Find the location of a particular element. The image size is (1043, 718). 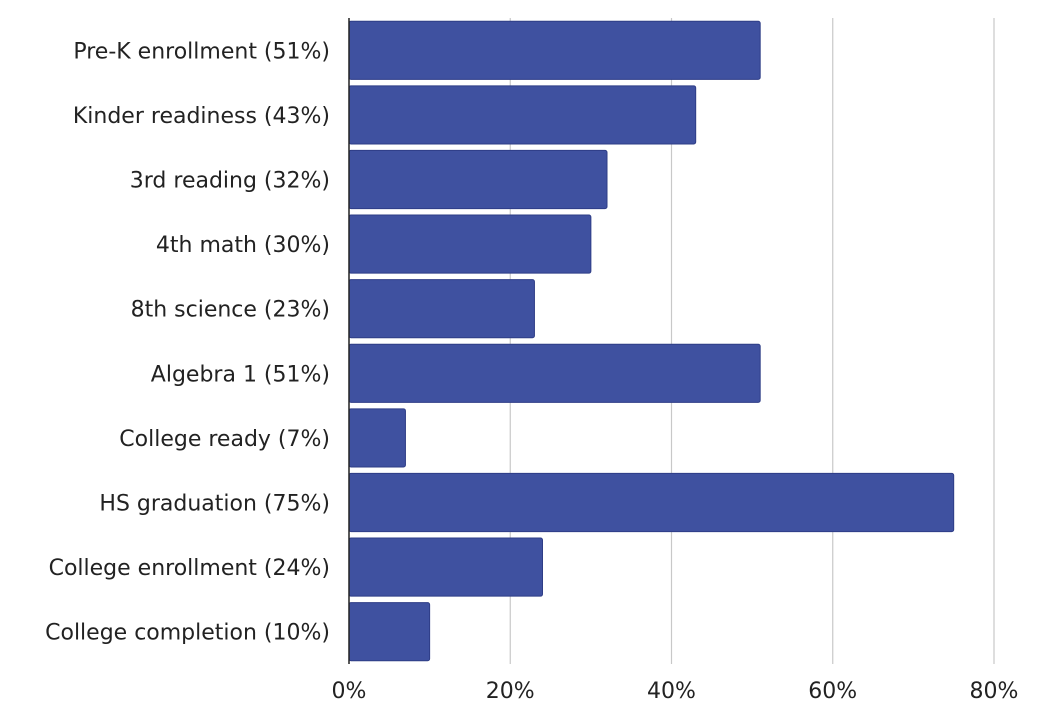

category-label: 3rd reading (32%) is located at coordinates (230, 181).